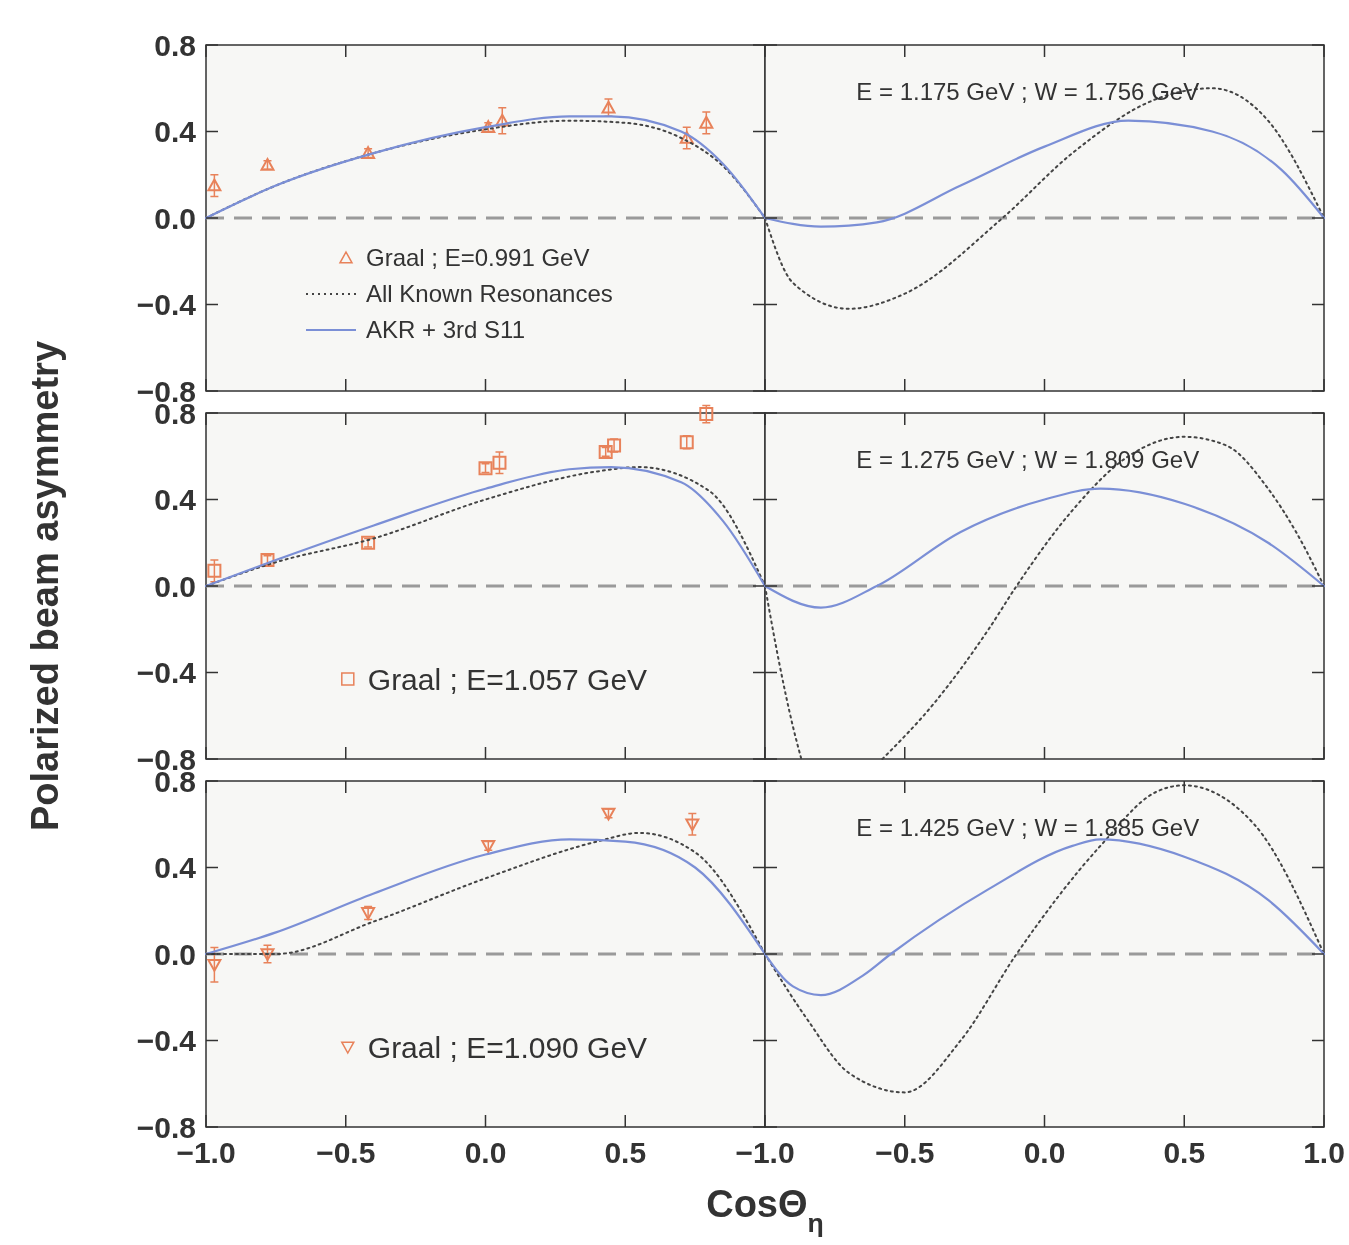 Image resolution: width=1349 pixels, height=1245 pixels. I want to click on x-tick-label: −1.0, so click(765, 1152).